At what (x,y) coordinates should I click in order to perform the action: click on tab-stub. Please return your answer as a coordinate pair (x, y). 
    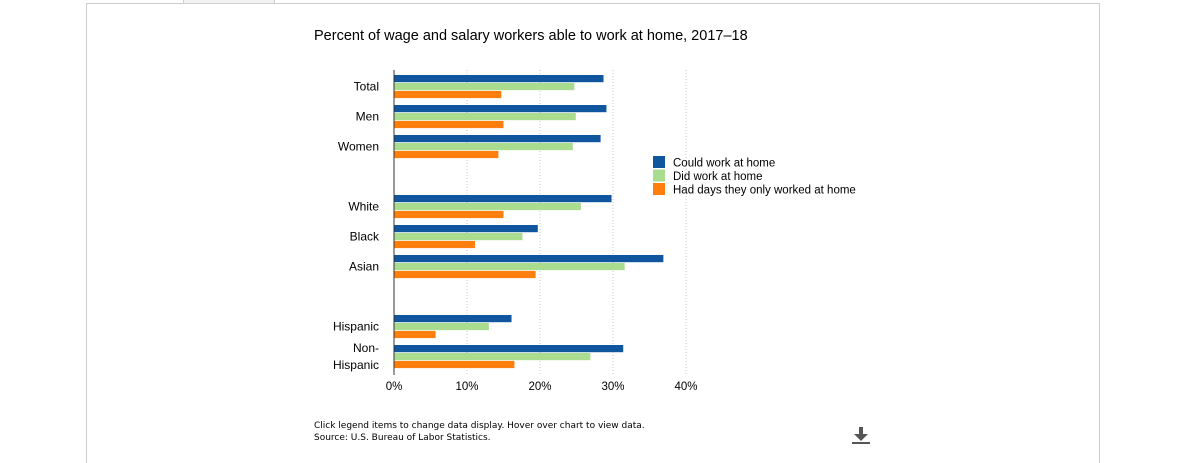
    Looking at the image, I should click on (229, 2).